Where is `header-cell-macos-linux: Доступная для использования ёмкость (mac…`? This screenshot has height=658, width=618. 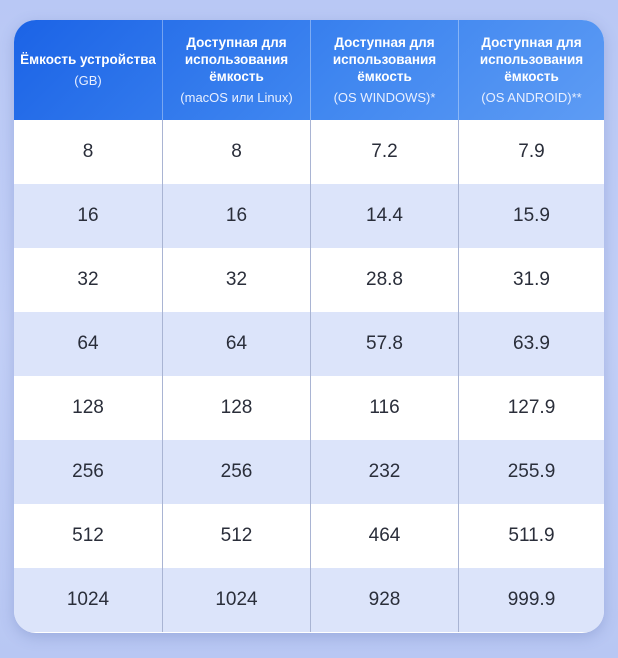
header-cell-macos-linux: Доступная для использования ёмкость (mac… is located at coordinates (236, 70).